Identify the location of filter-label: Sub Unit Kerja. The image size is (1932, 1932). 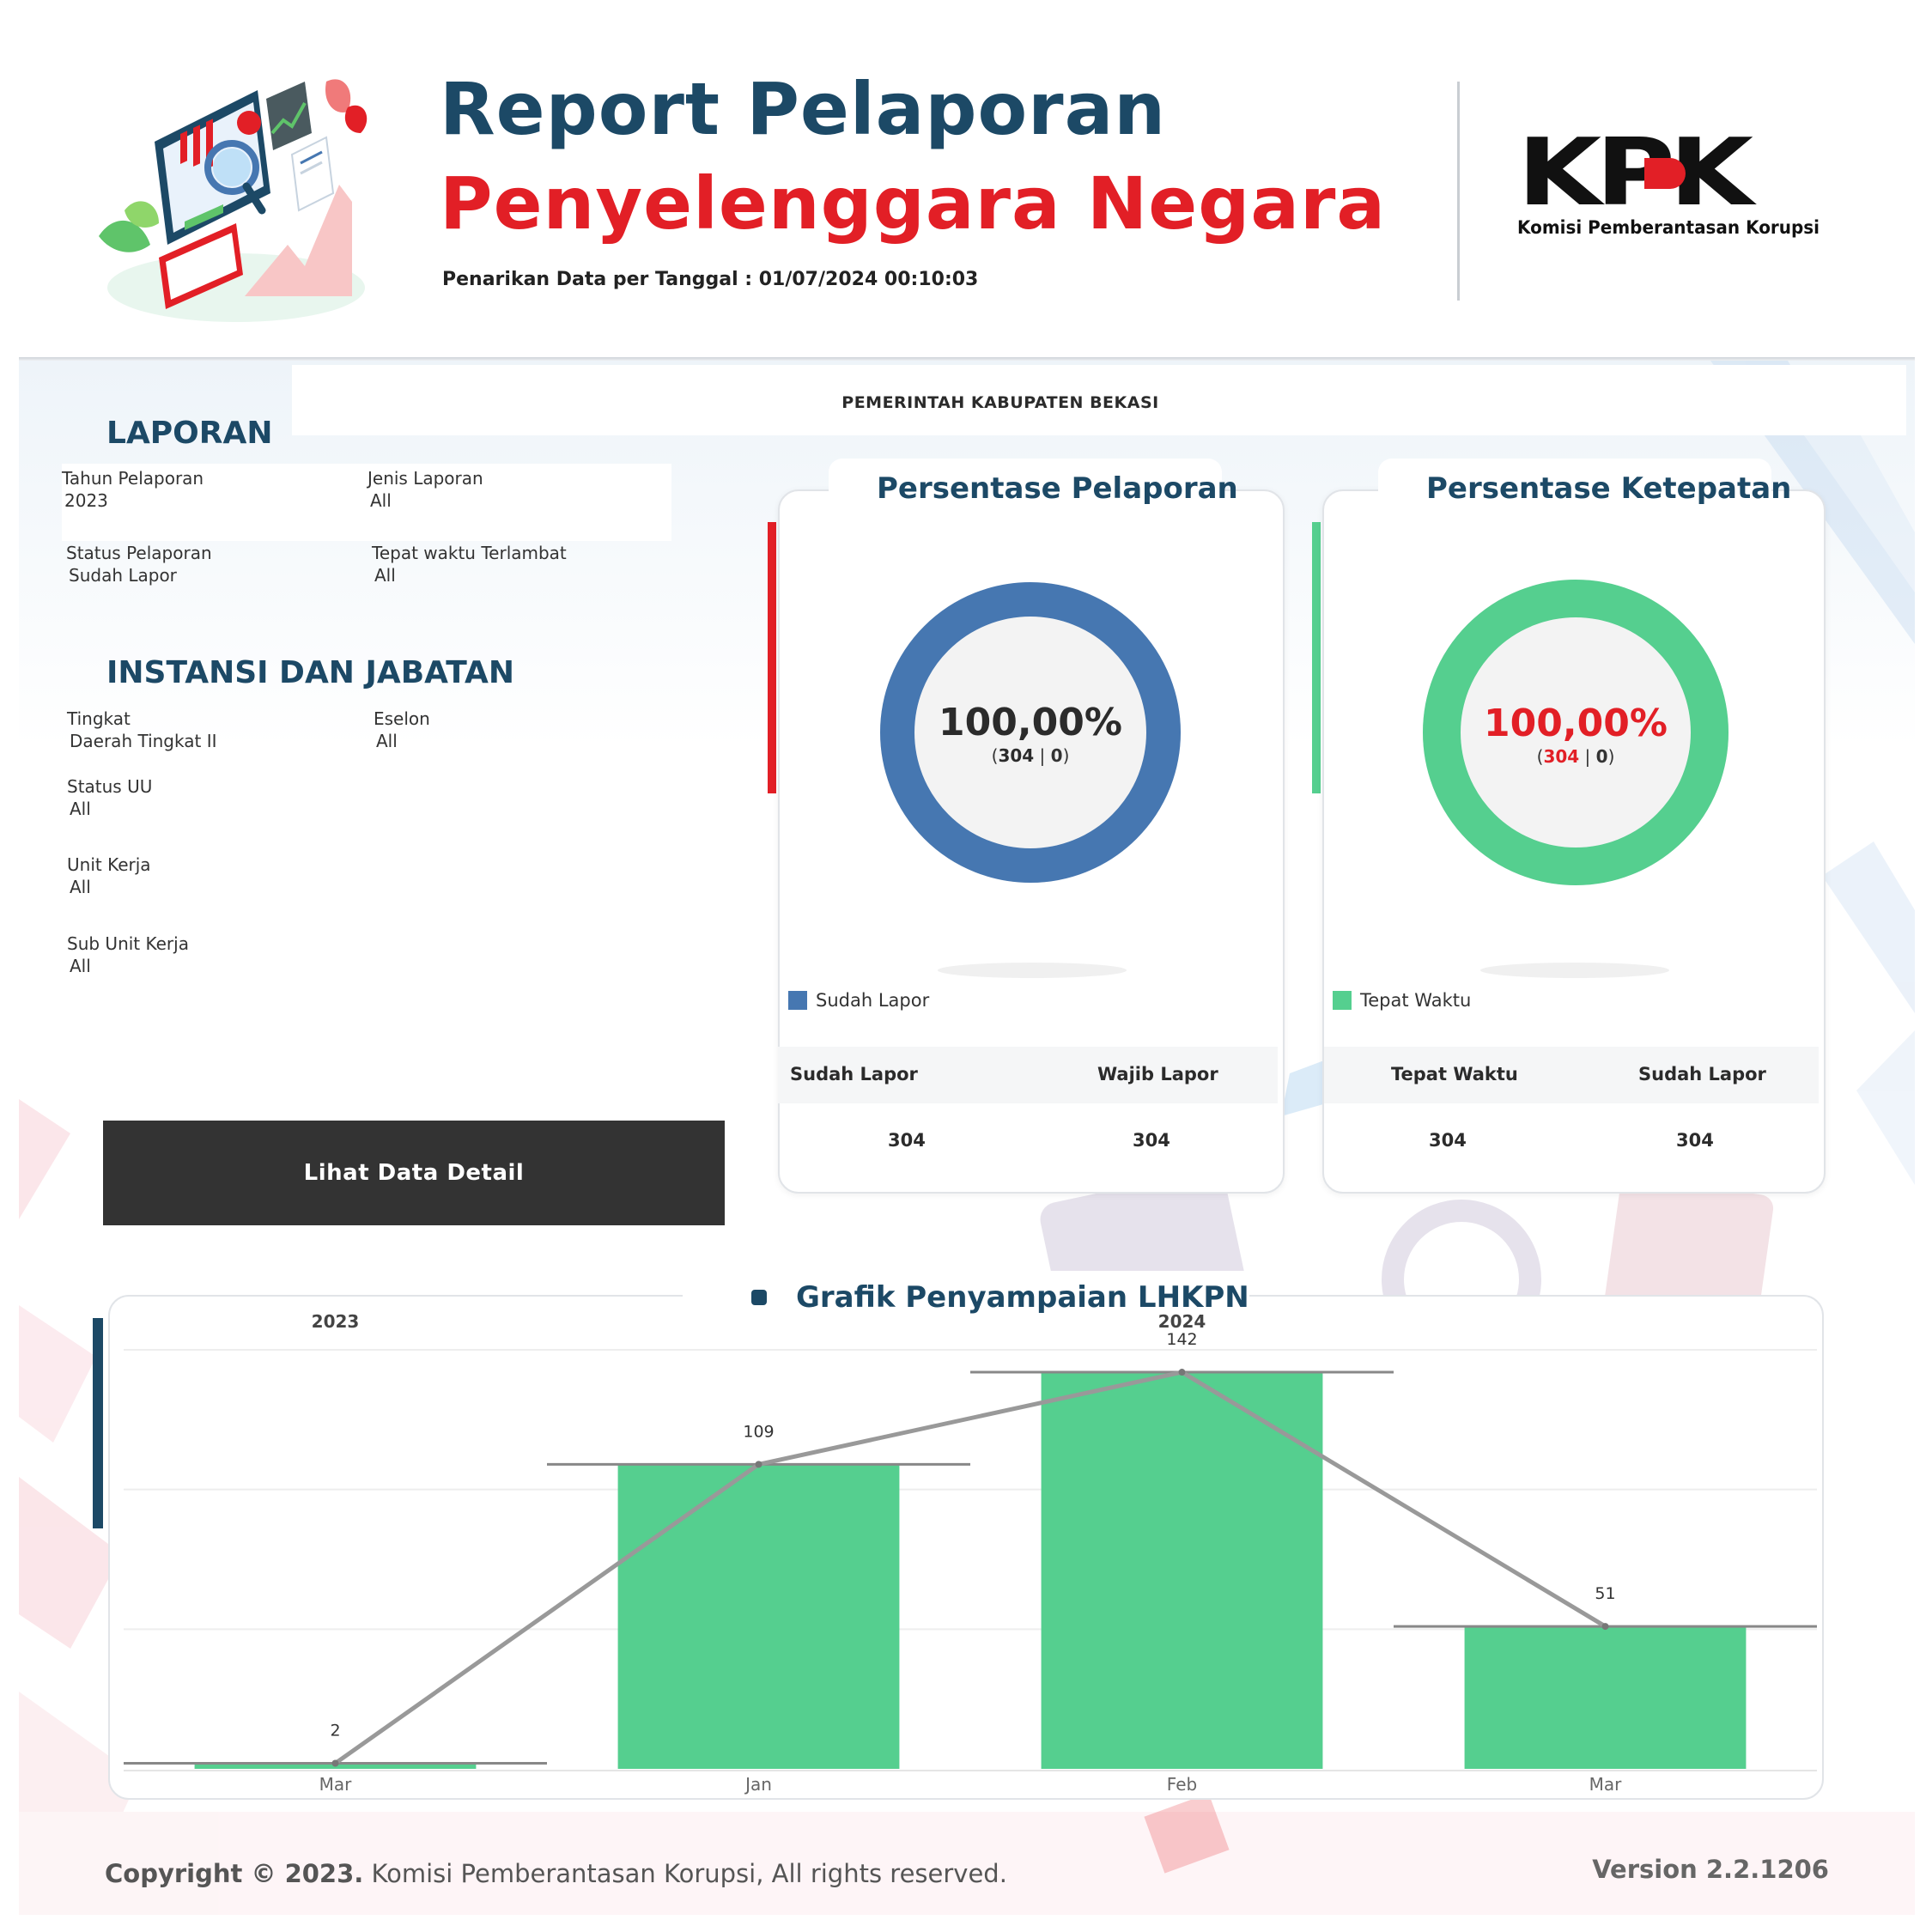
(128, 943).